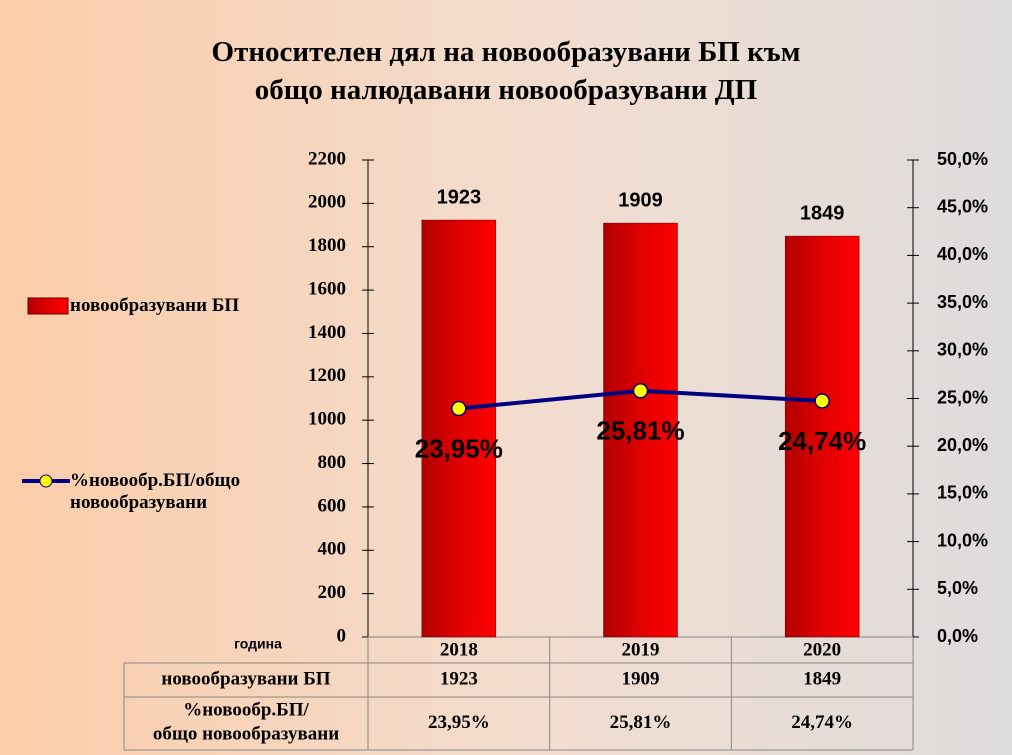 The width and height of the screenshot is (1012, 755). Describe the element at coordinates (822, 649) in the screenshot. I see `x-tick-label: 2020` at that location.